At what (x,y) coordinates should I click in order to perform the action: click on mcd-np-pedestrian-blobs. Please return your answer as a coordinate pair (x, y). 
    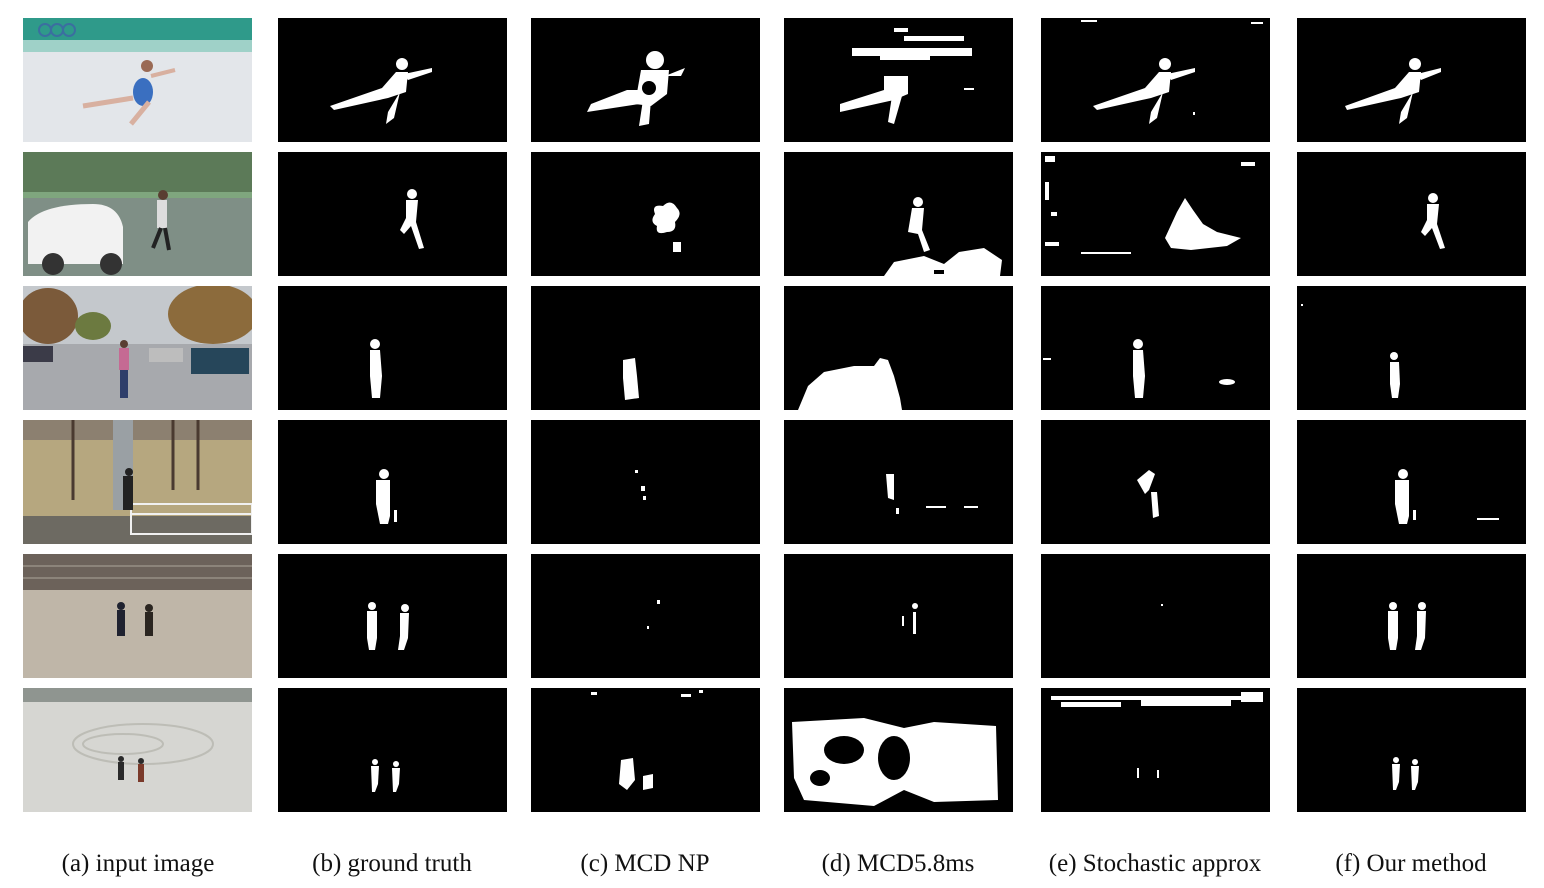
    Looking at the image, I should click on (666, 227).